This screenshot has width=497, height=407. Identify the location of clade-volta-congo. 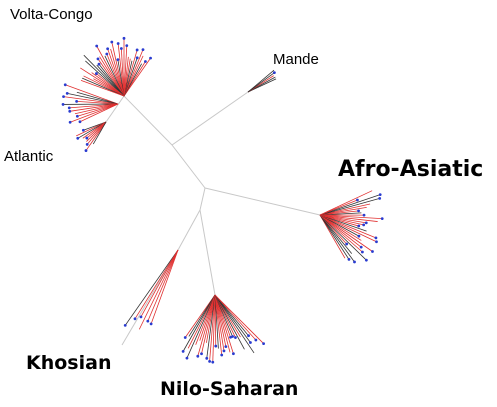
(116, 66).